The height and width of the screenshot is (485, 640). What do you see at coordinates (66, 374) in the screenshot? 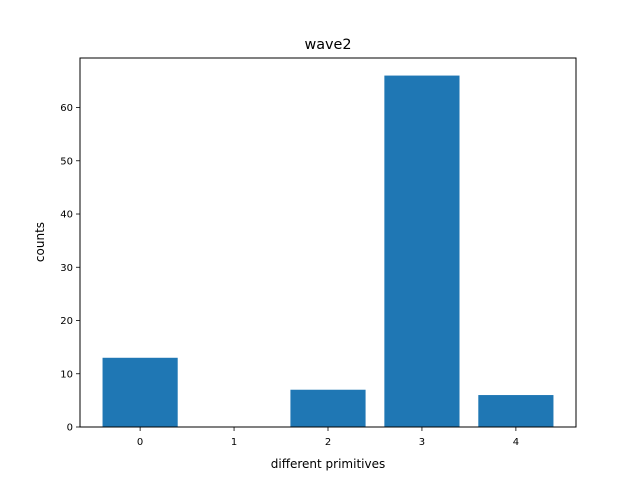
I see `y-tick-label-10: 10` at bounding box center [66, 374].